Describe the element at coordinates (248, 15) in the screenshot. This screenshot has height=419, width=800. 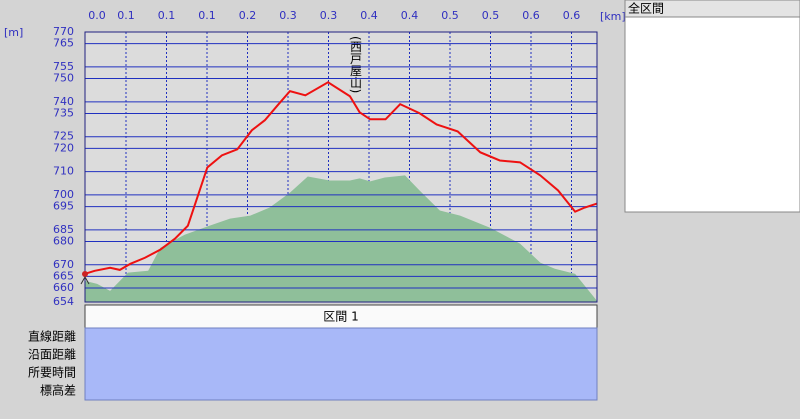
I see `x-tick-label: 0.2` at that location.